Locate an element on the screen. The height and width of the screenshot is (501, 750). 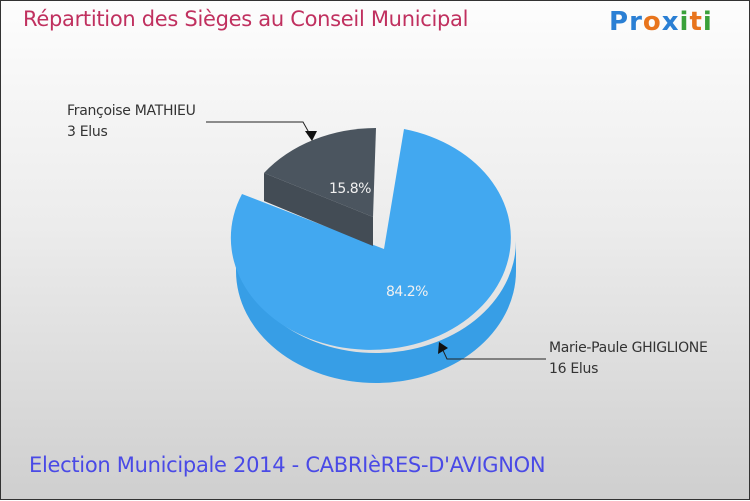
callout-ghiglione: Marie-Paule GHIGLIONE 16 Elus is located at coordinates (628, 359).